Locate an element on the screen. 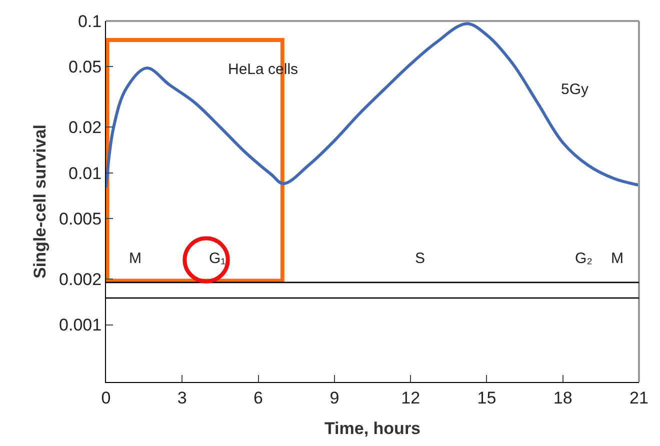  y-tick-label: 0.1 is located at coordinates (90, 21).